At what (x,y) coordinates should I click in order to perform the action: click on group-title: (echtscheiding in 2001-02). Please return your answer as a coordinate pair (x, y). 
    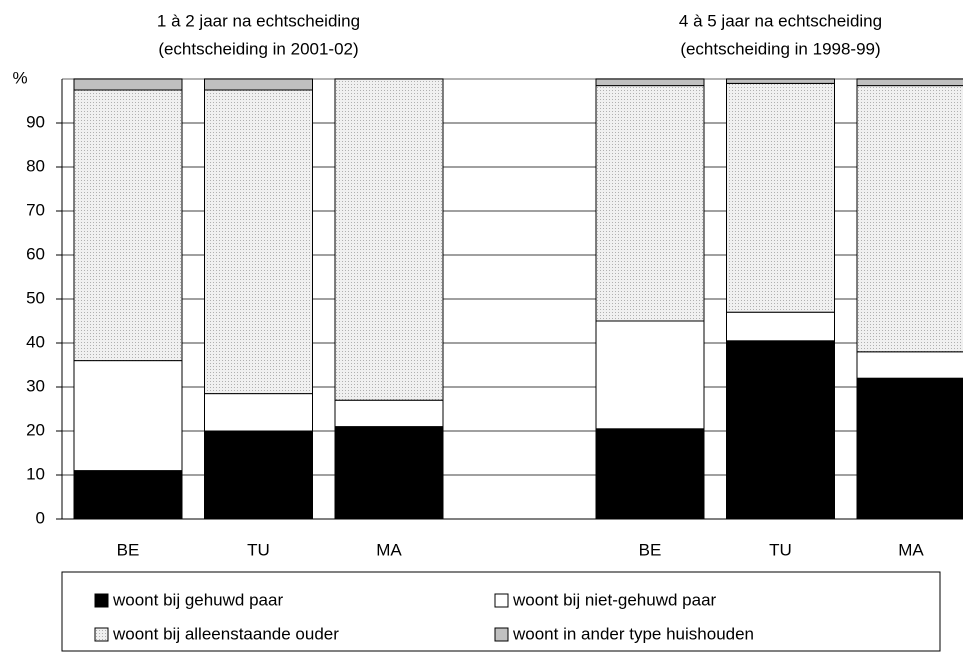
    Looking at the image, I should click on (258, 48).